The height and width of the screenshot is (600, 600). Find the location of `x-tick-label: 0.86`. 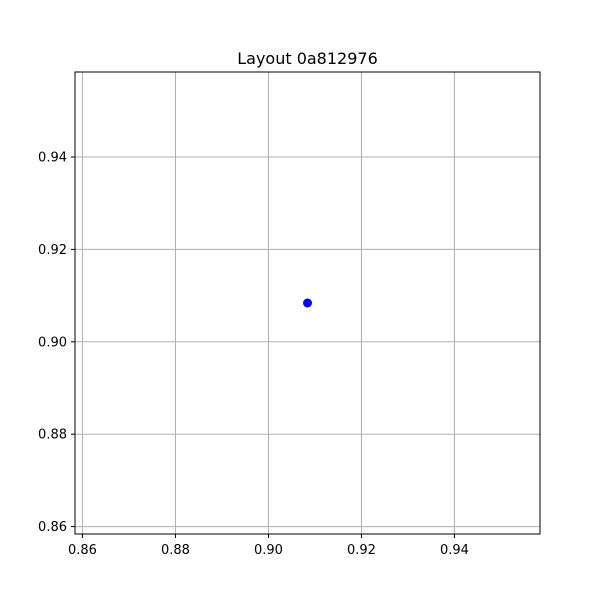

x-tick-label: 0.86 is located at coordinates (82, 550).